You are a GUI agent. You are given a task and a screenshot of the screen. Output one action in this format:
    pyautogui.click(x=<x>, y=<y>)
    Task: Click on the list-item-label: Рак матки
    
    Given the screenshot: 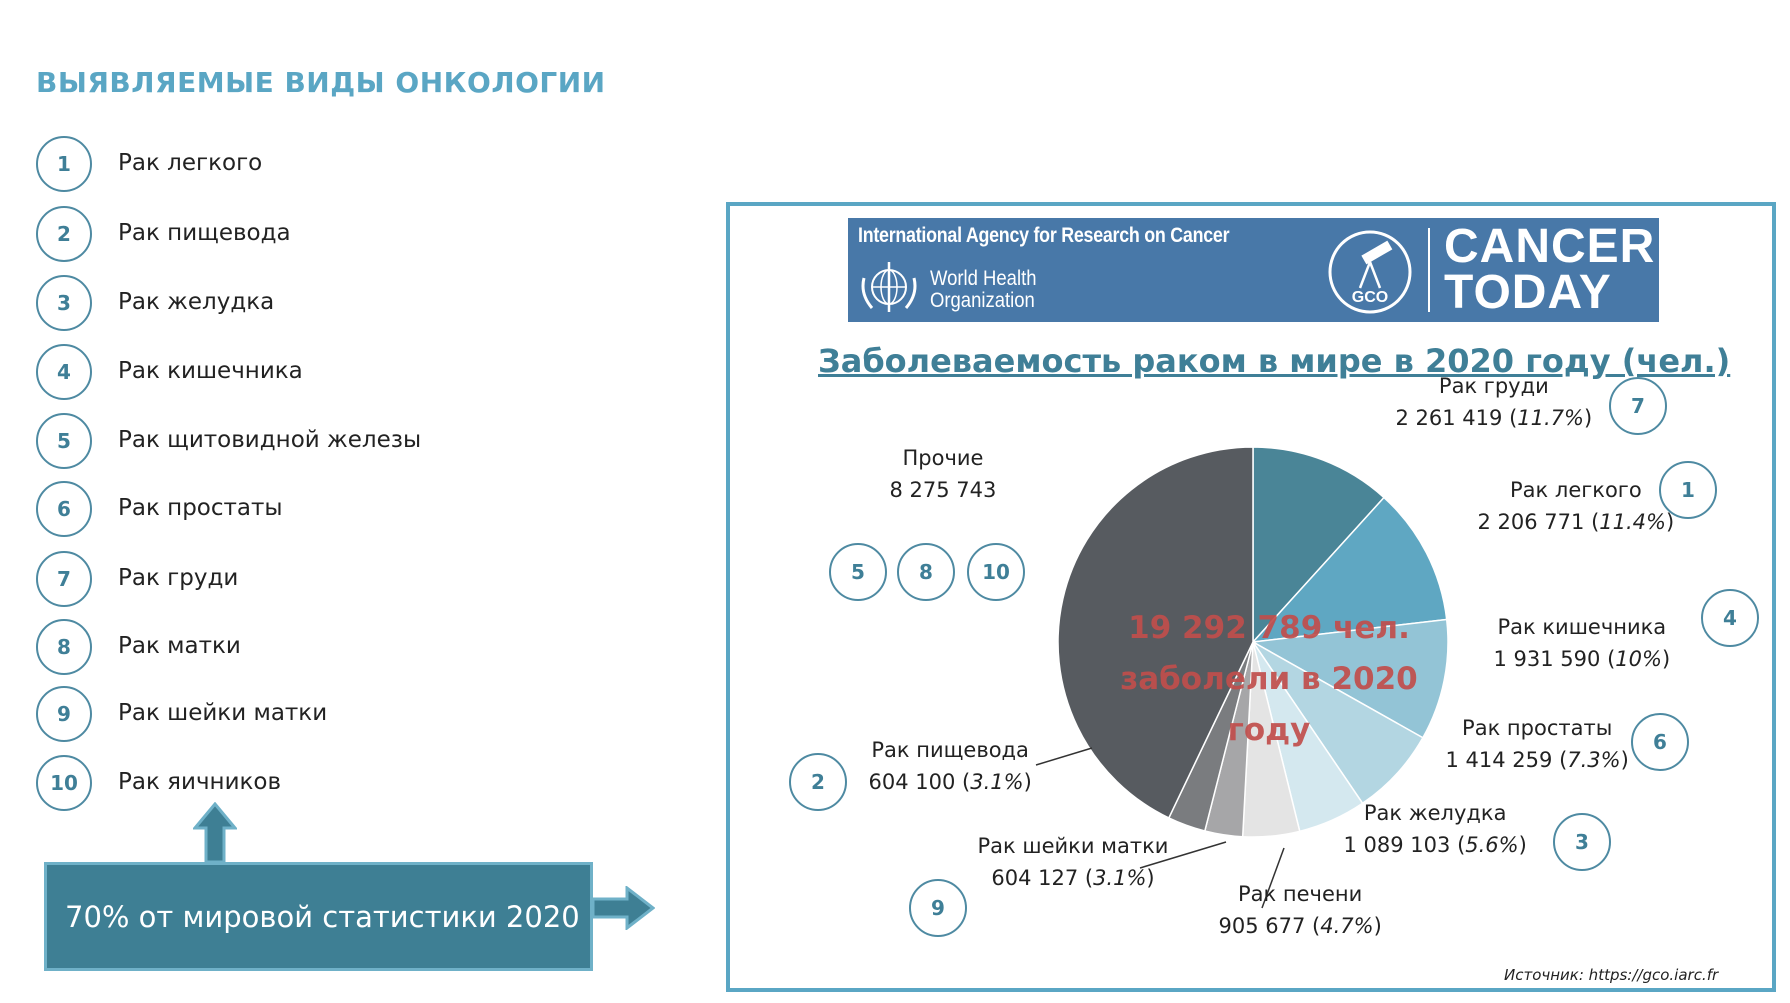 What is the action you would take?
    pyautogui.click(x=179, y=646)
    